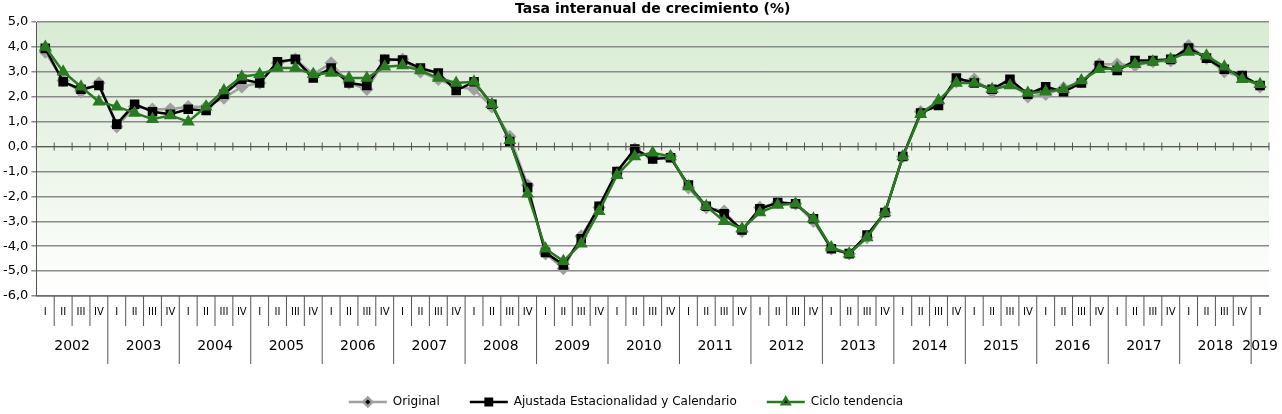  What do you see at coordinates (1144, 344) in the screenshot?
I see `text: 2017` at bounding box center [1144, 344].